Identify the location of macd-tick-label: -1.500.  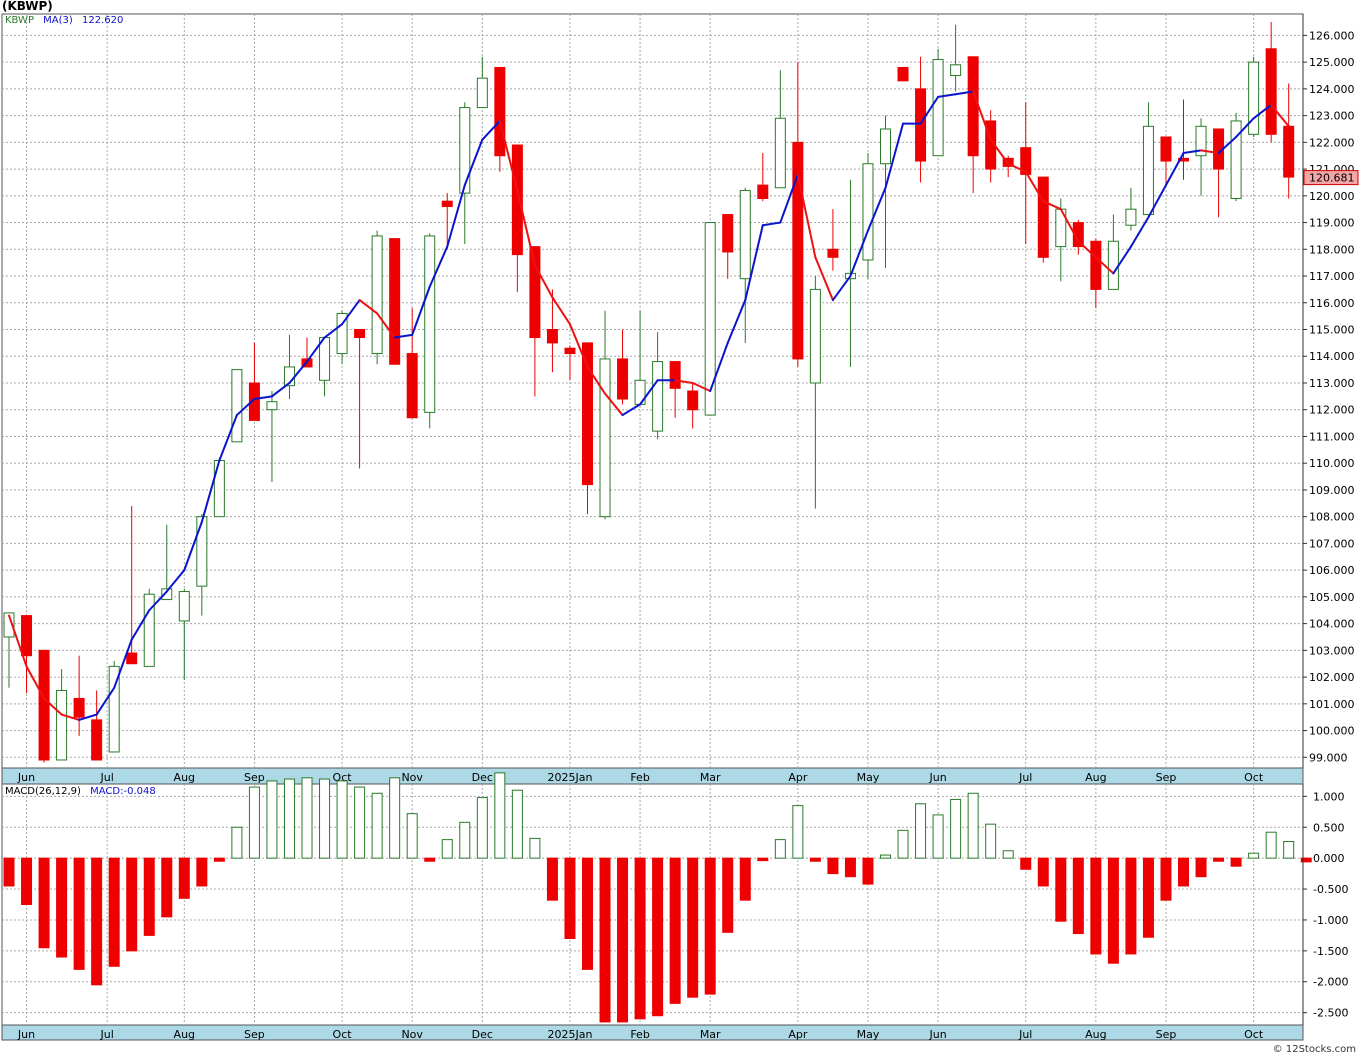
(1330, 951).